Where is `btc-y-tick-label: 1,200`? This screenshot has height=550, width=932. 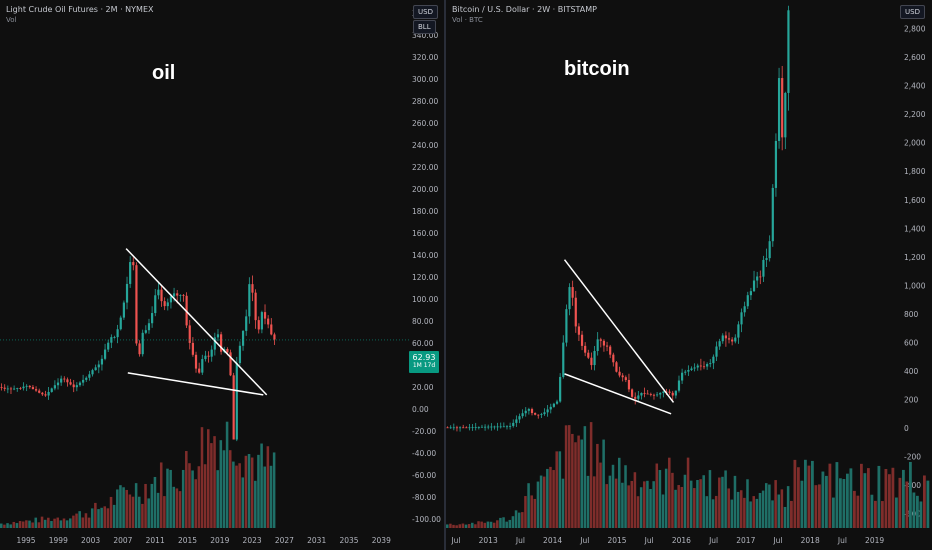 btc-y-tick-label: 1,200 is located at coordinates (915, 257).